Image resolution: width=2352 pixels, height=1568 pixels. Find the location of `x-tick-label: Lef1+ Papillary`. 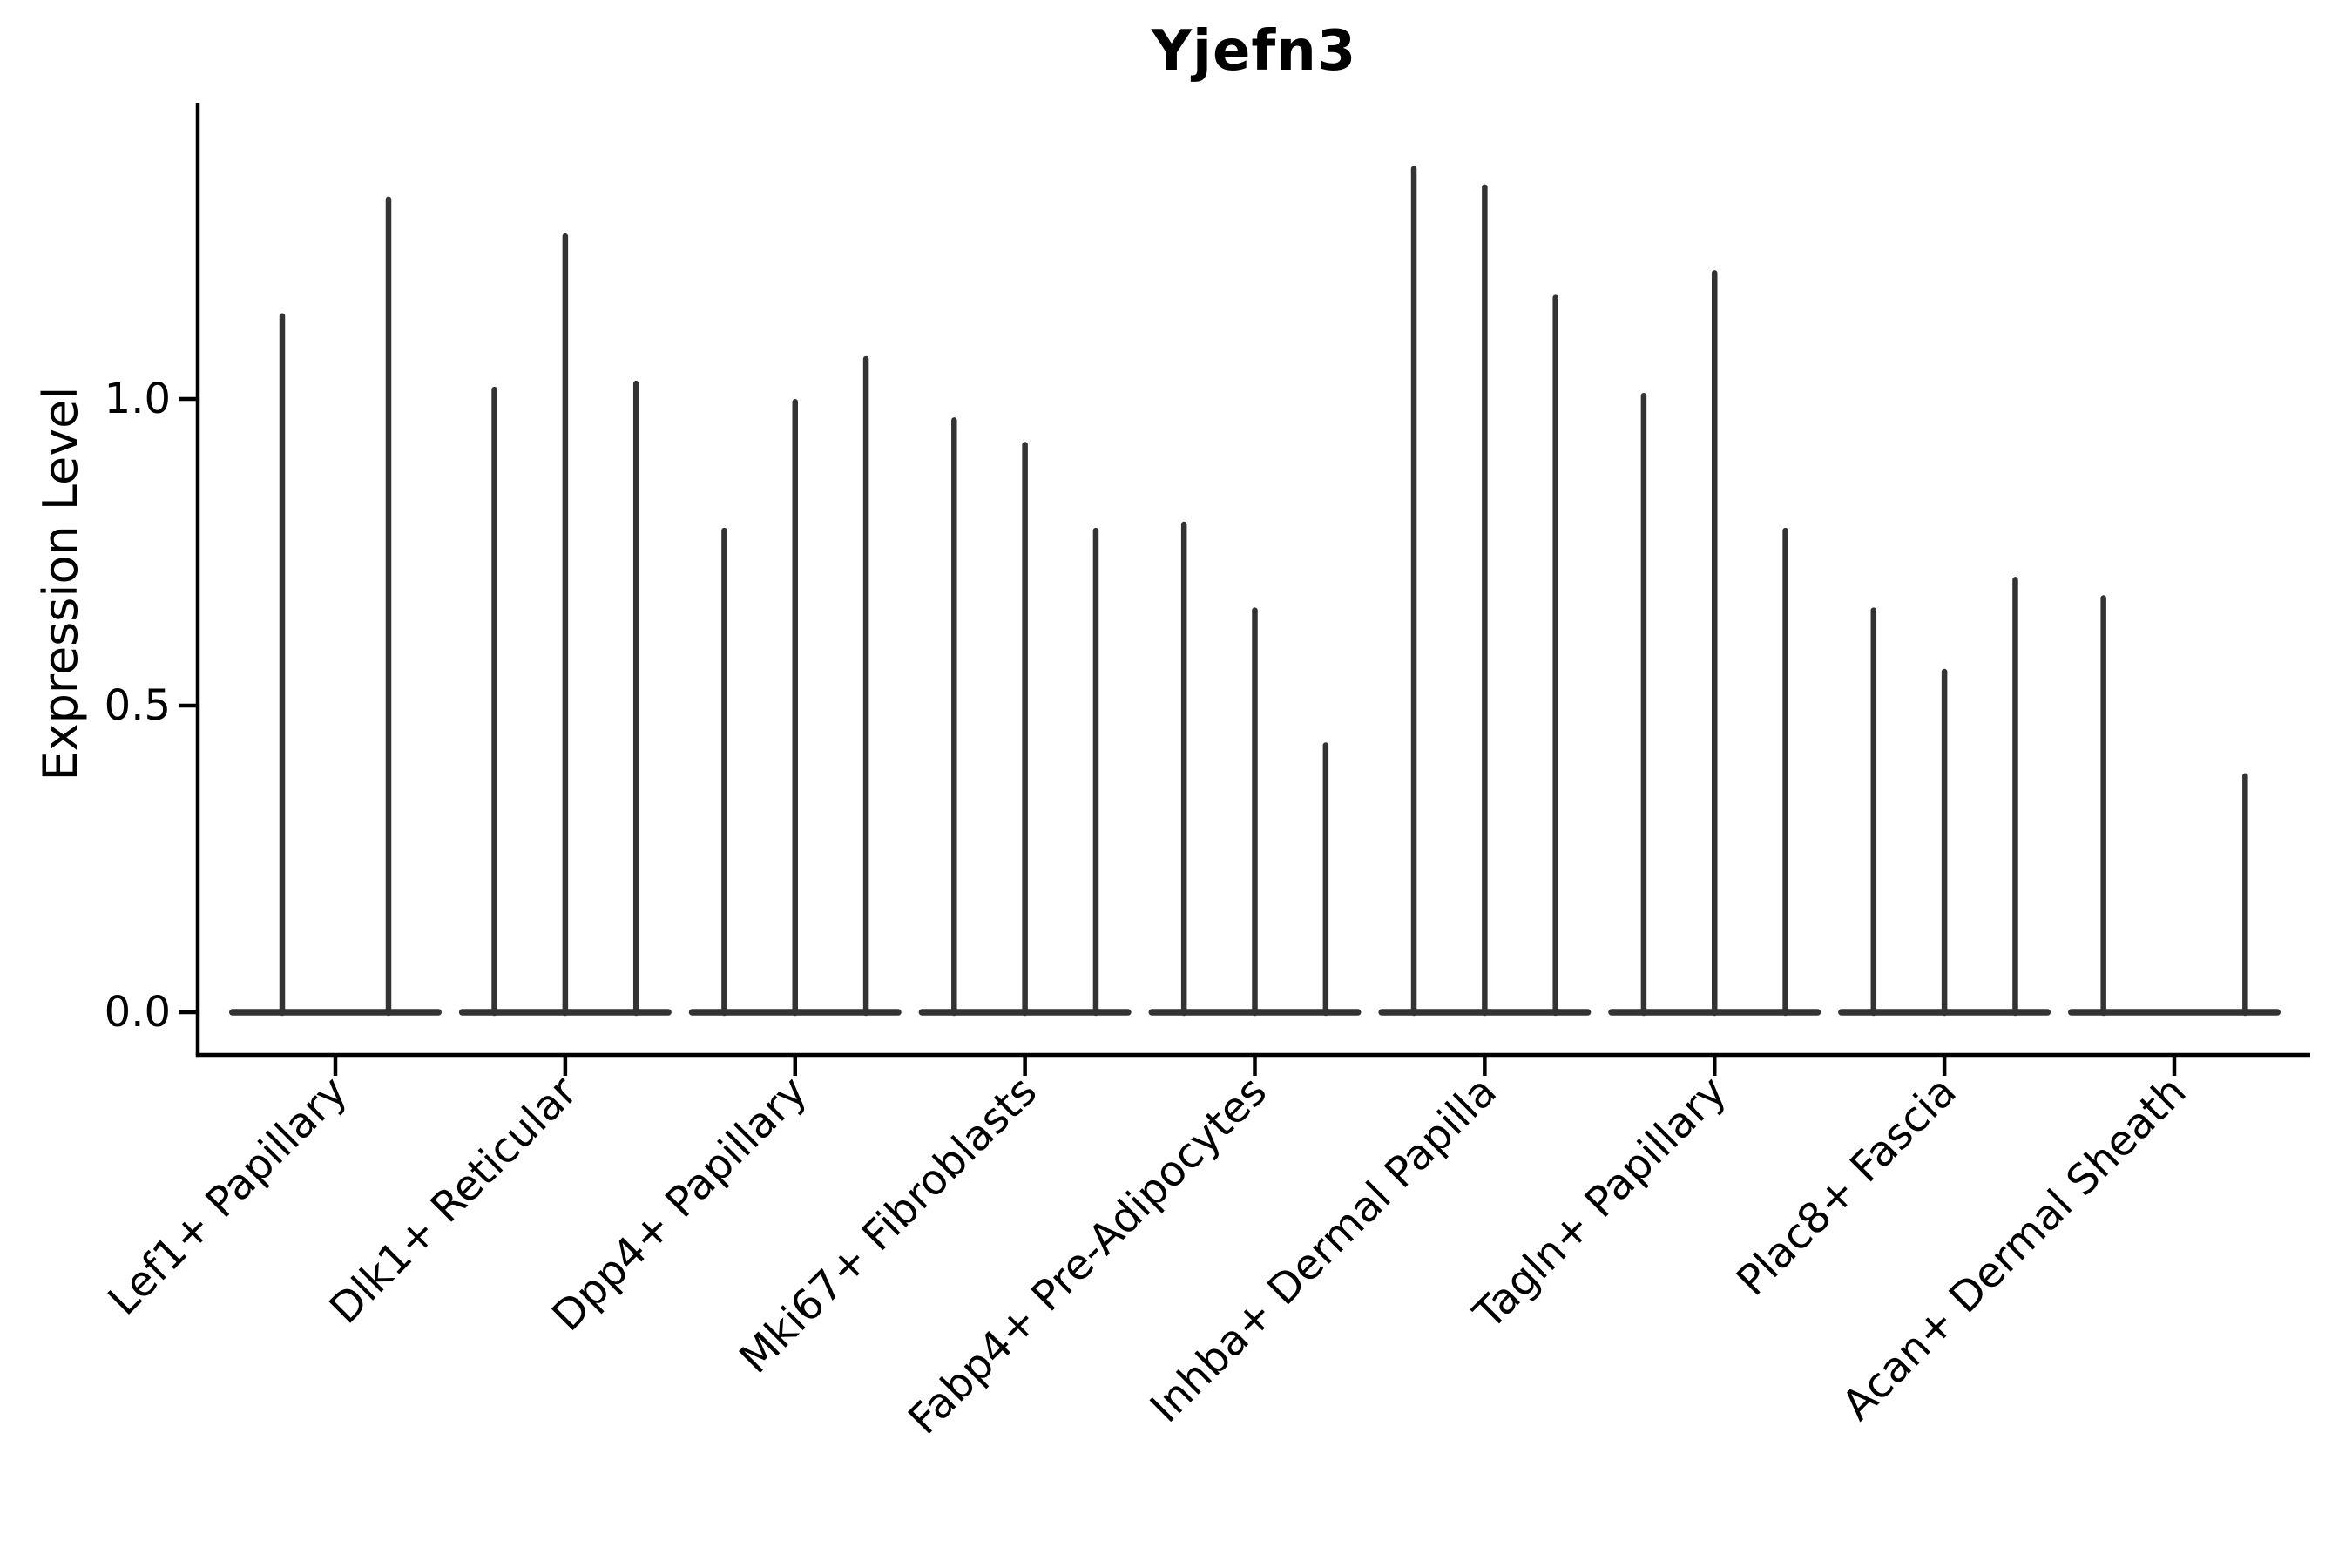

x-tick-label: Lef1+ Papillary is located at coordinates (228, 1196).